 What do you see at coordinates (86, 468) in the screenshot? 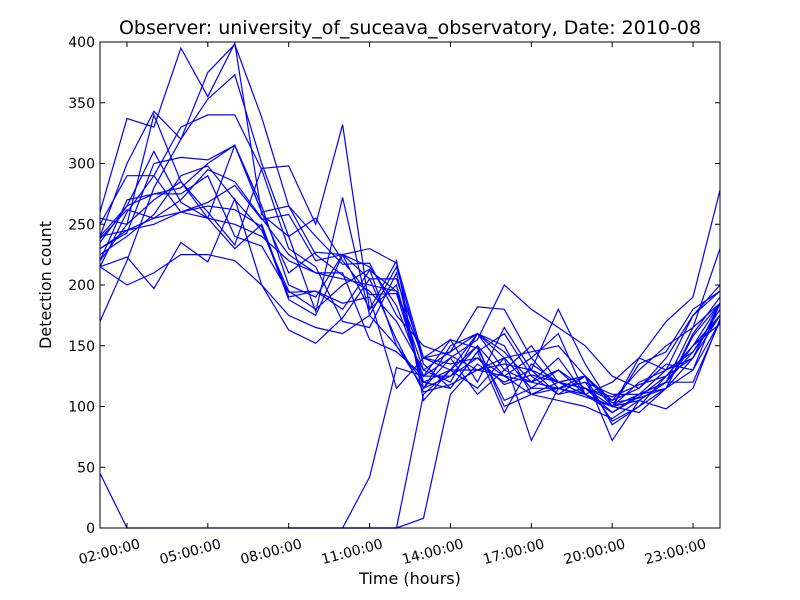
I see `y-tick-label: 50` at bounding box center [86, 468].